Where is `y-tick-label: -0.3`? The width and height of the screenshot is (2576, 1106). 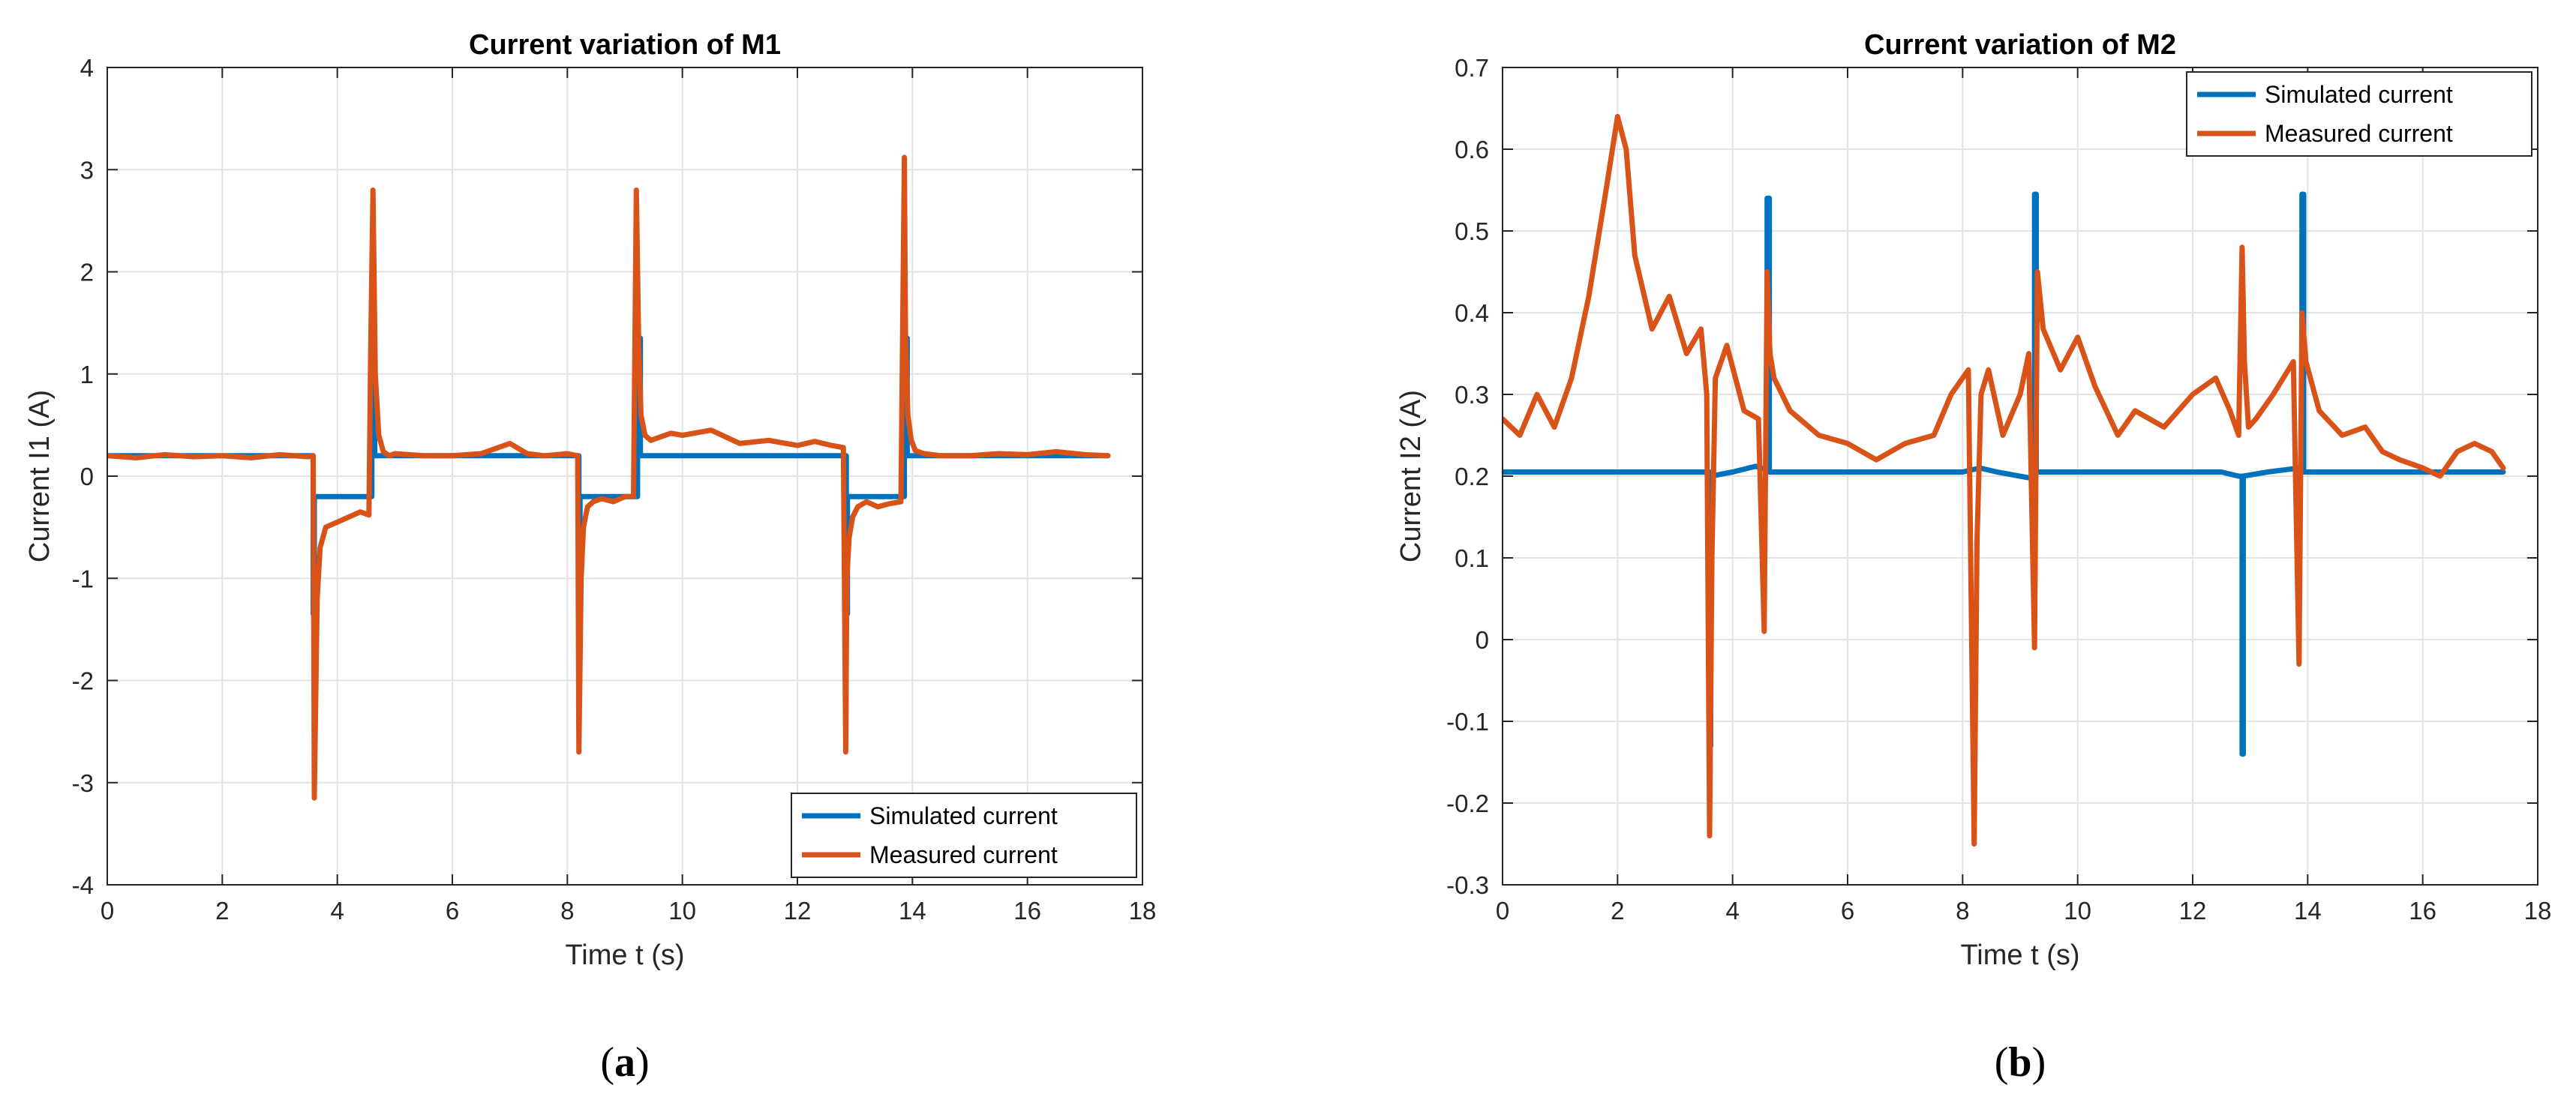 y-tick-label: -0.3 is located at coordinates (1467, 885).